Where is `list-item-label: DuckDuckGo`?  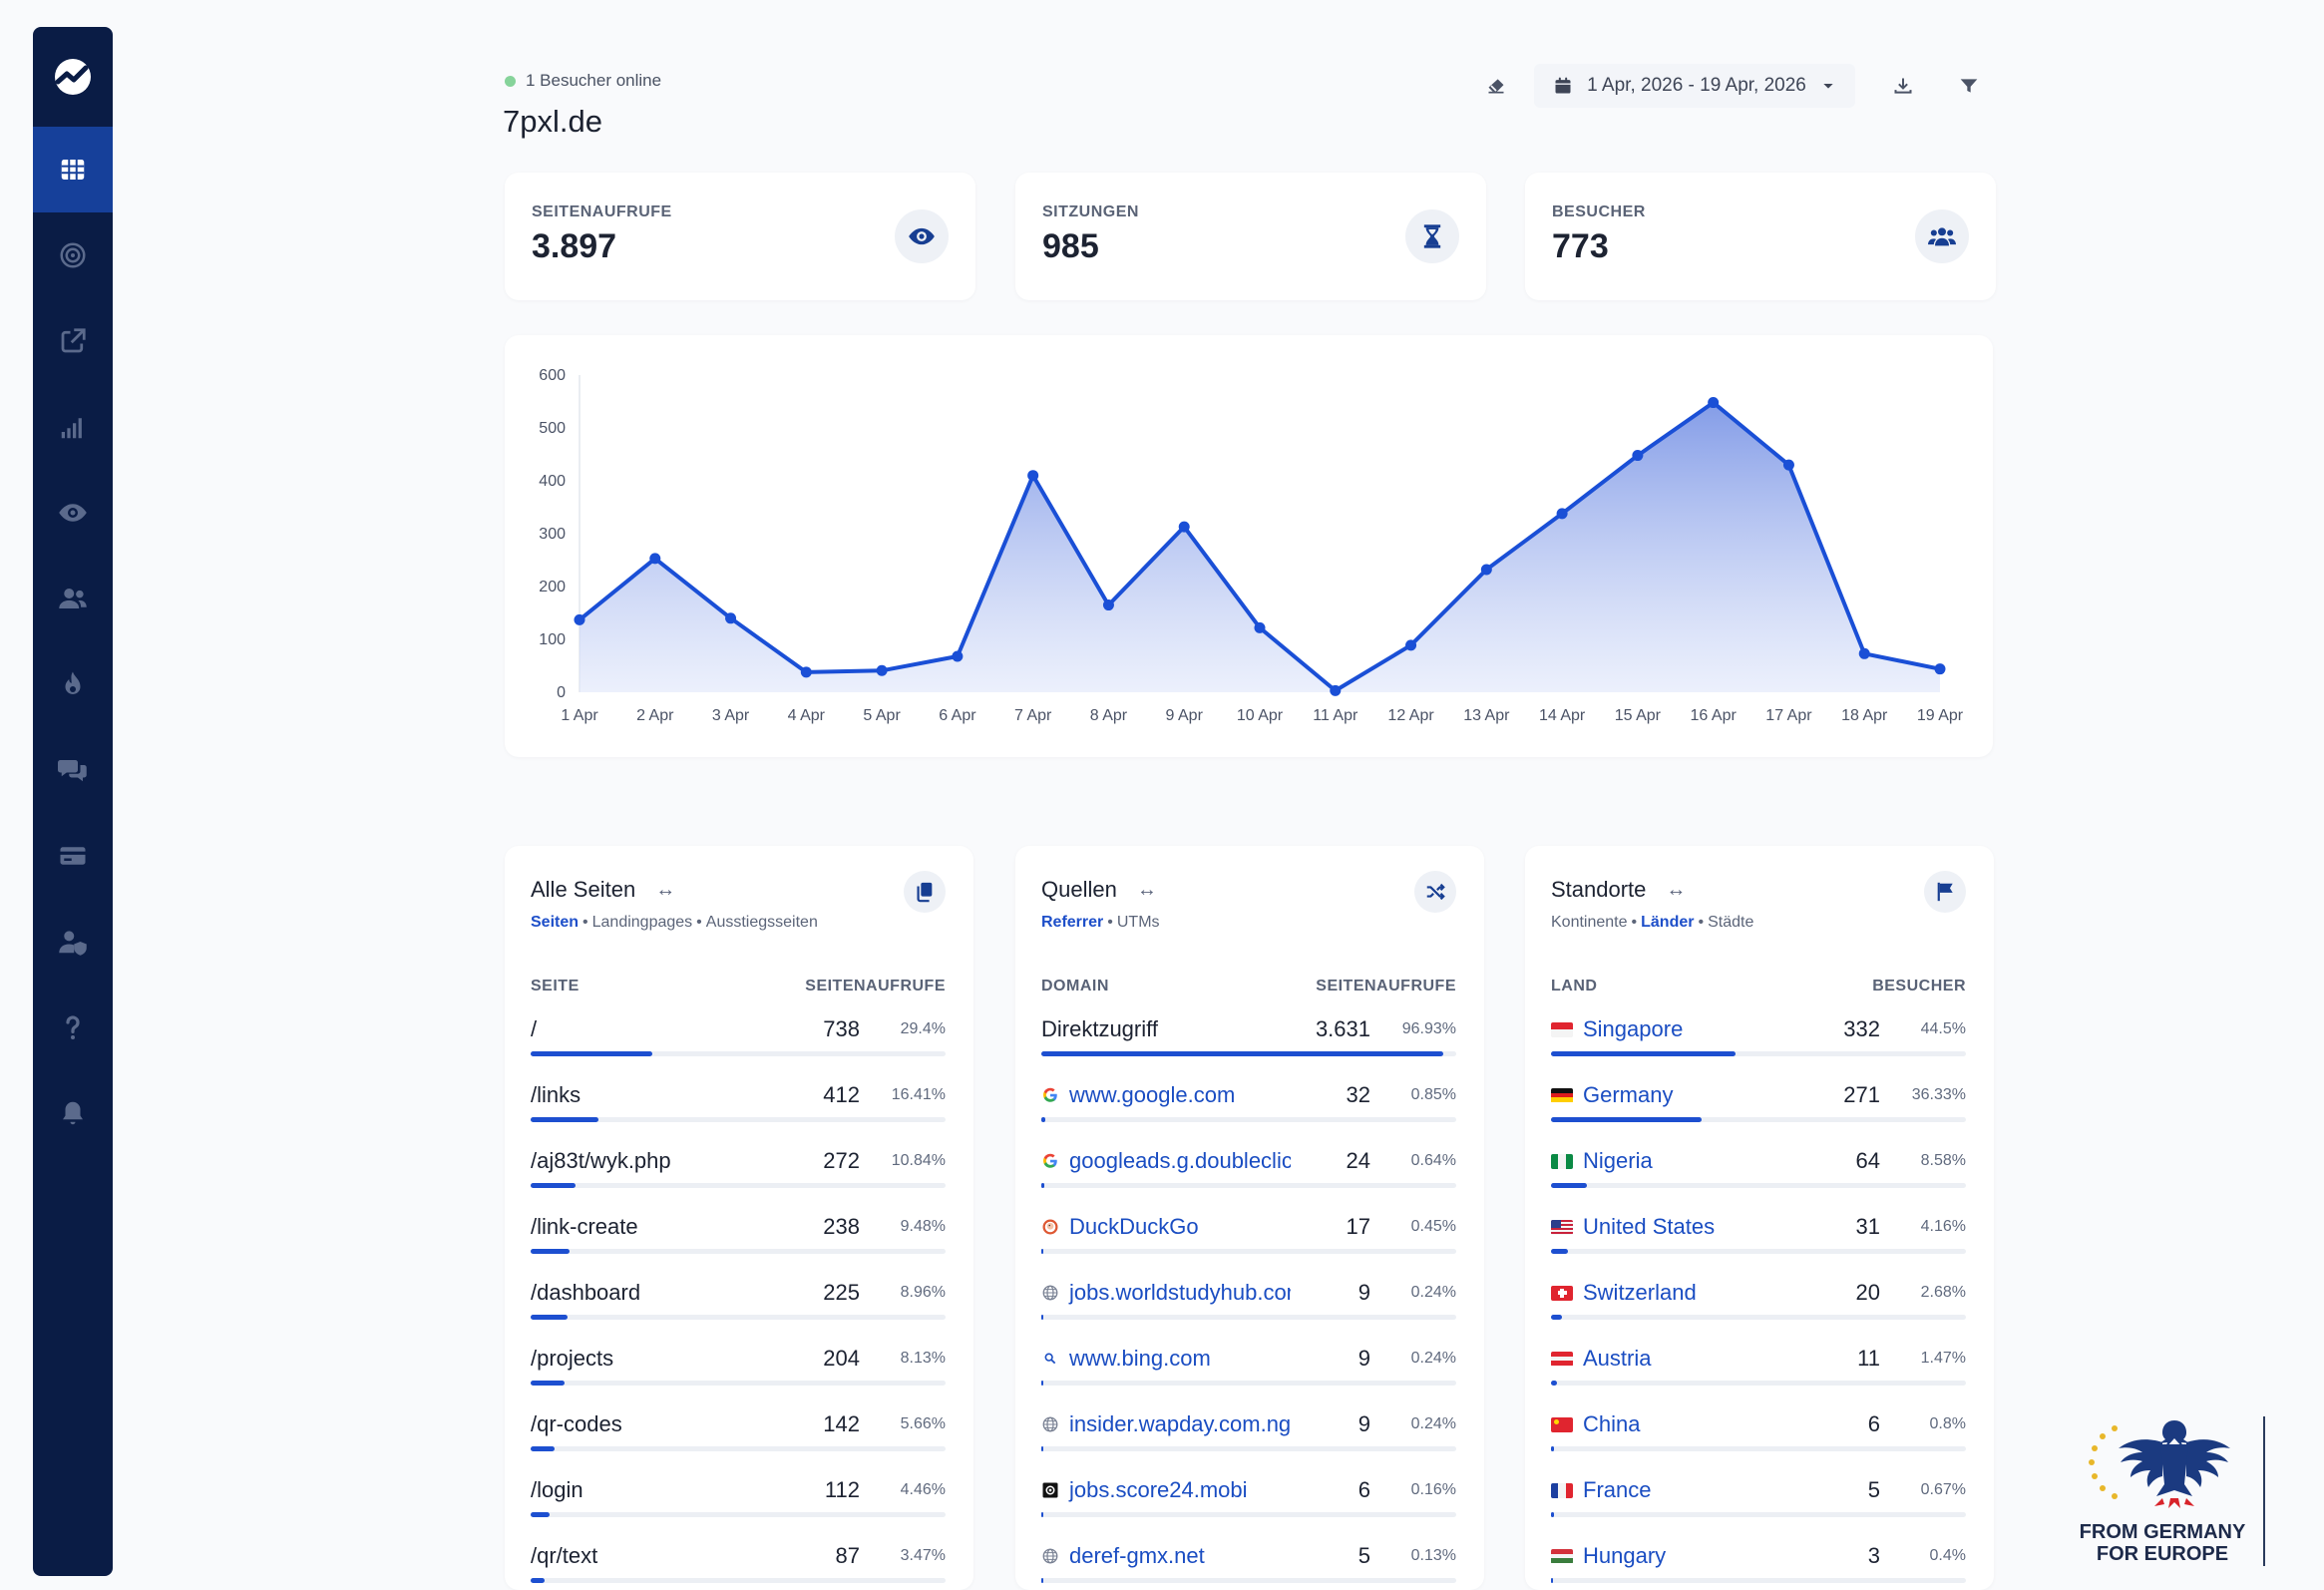 list-item-label: DuckDuckGo is located at coordinates (1166, 1227).